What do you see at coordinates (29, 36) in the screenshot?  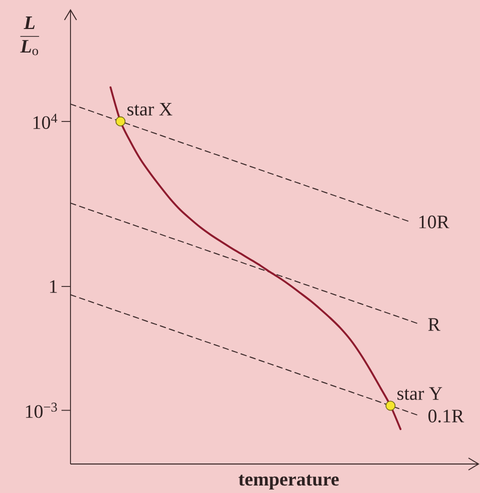 I see `y-axis-title: $\frac{\textbf{\textit{L}}}{\textbf{\textit{L}}_{\textrm{o}}}$` at bounding box center [29, 36].